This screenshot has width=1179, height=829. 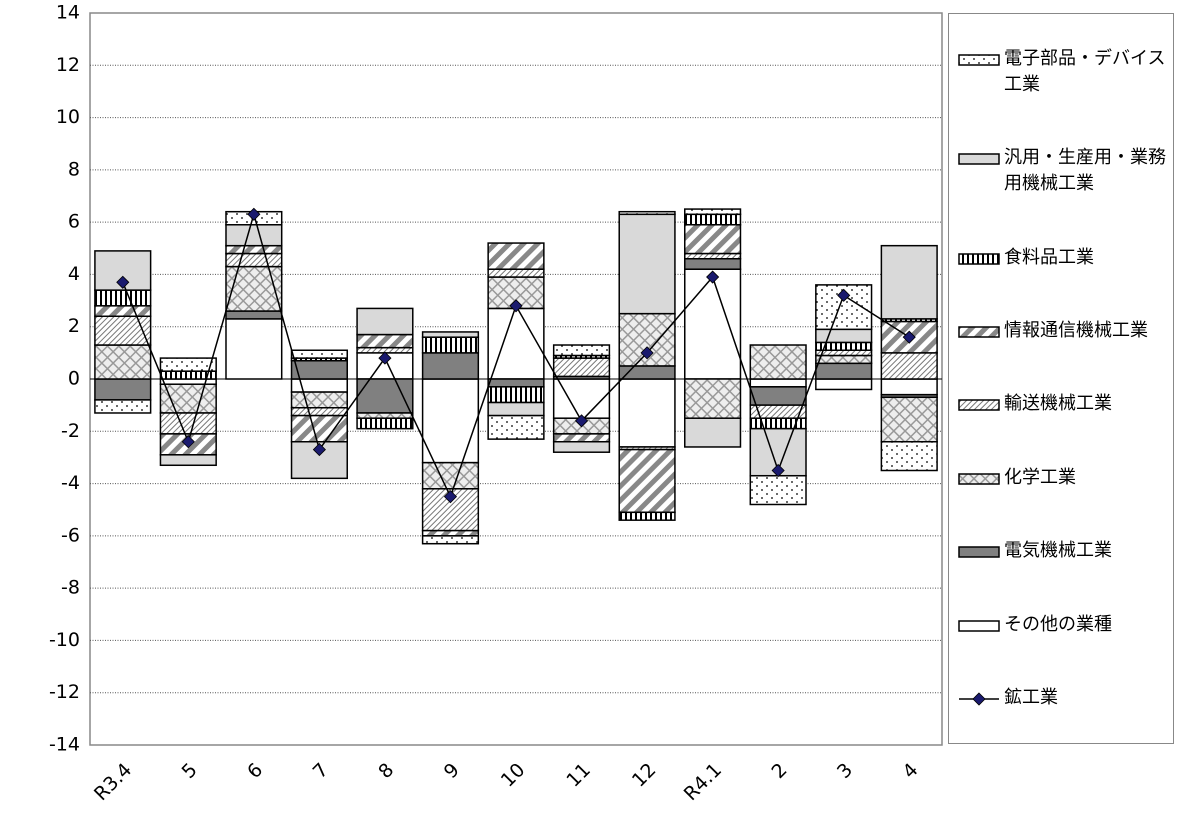 What do you see at coordinates (74, 222) in the screenshot?
I see `y-tick-label: 6` at bounding box center [74, 222].